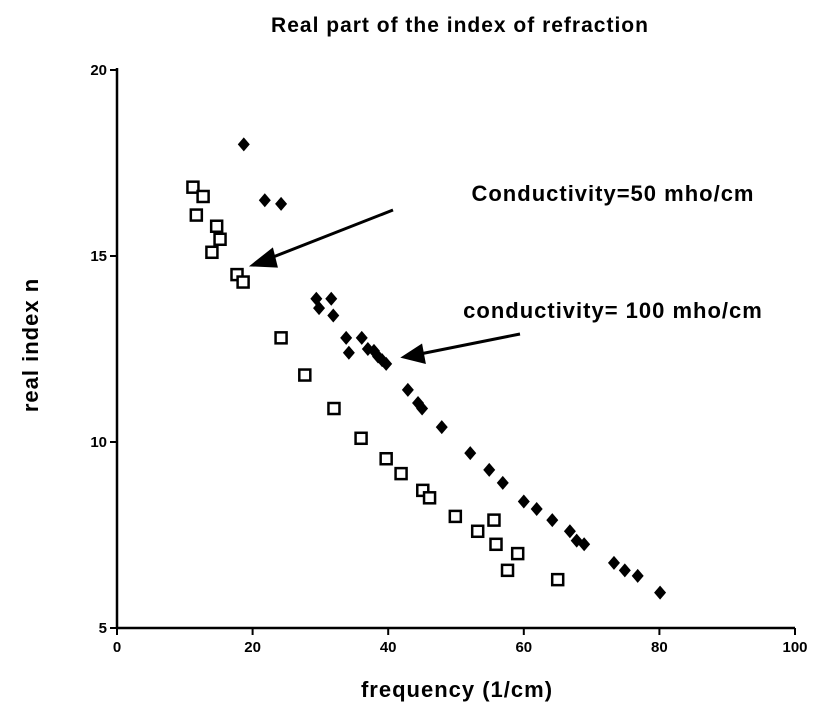 This screenshot has height=709, width=819. I want to click on y-axis-label: real index n, so click(30, 345).